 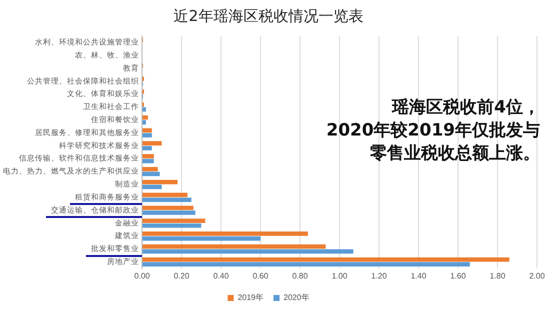 What do you see at coordinates (418, 275) in the screenshot?
I see `x-tick-label: 1.40` at bounding box center [418, 275].